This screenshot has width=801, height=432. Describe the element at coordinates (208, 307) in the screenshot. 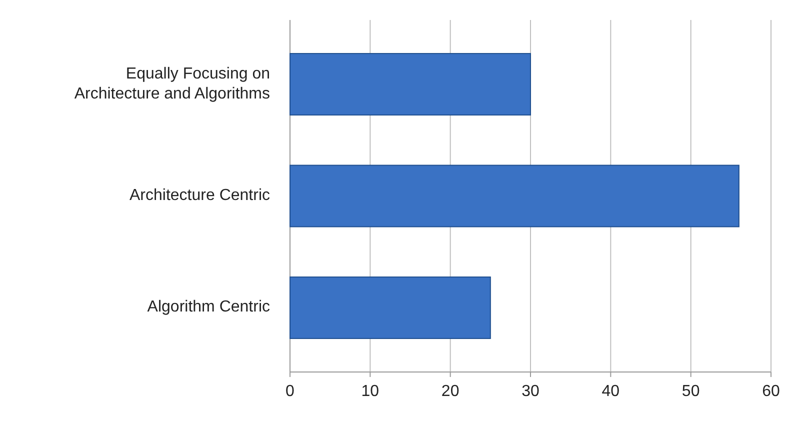

I see `y-tick-label: Algorithm Centric` at that location.